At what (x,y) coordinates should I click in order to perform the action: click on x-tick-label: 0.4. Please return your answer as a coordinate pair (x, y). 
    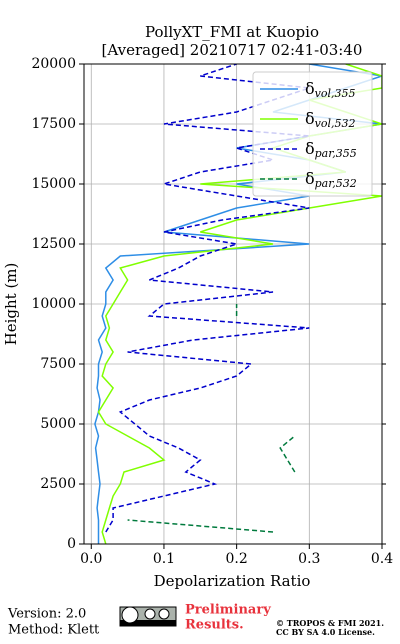
    Looking at the image, I should click on (382, 559).